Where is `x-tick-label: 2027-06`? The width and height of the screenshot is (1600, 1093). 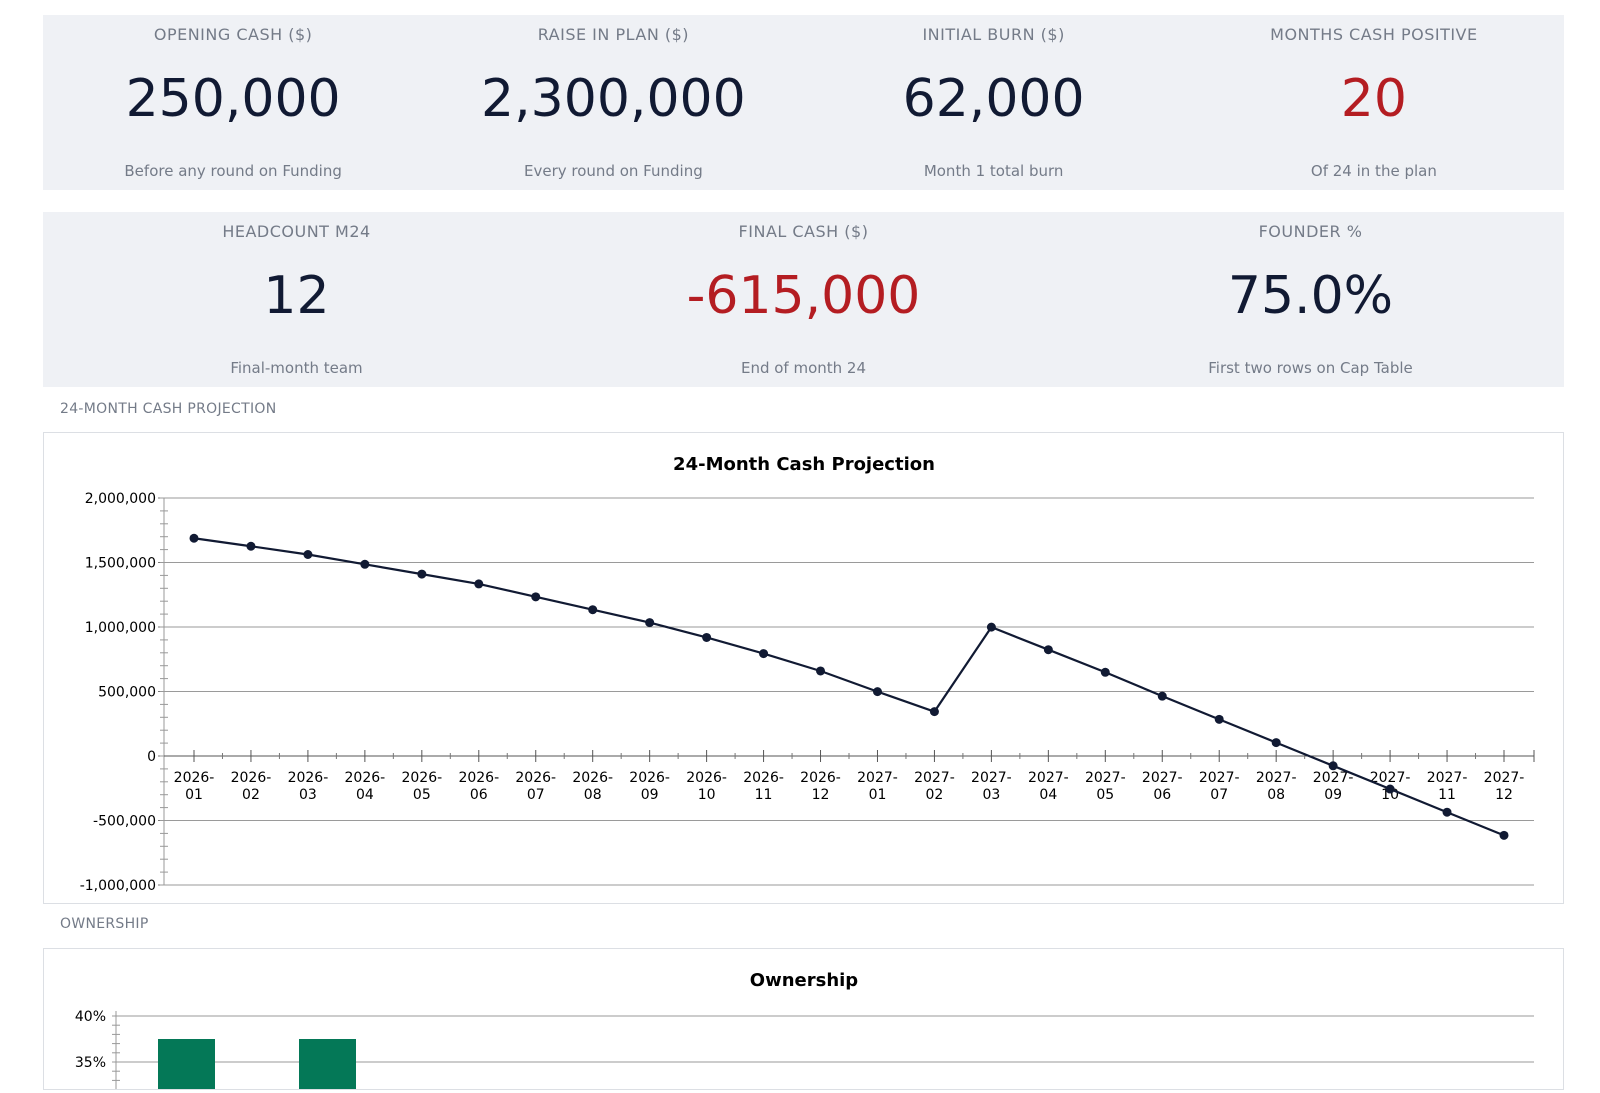
x-tick-label: 2027-06 is located at coordinates (1162, 786).